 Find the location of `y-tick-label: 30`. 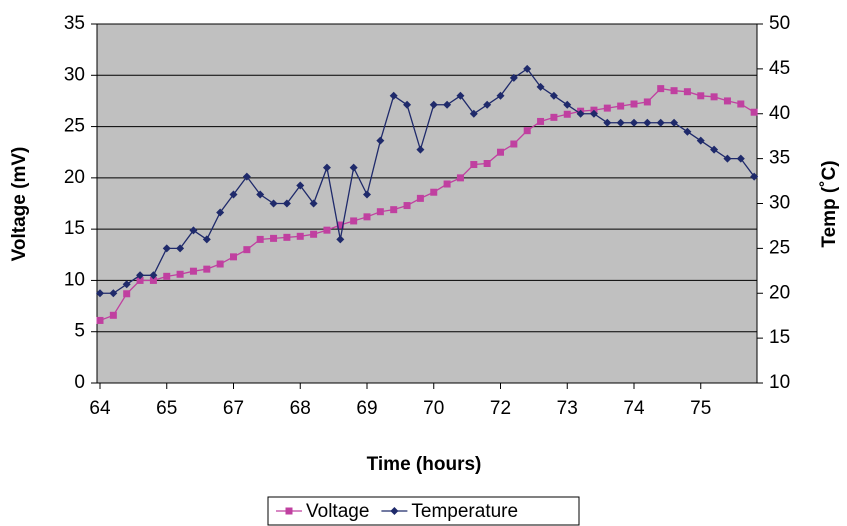

y-tick-label: 30 is located at coordinates (74, 74).